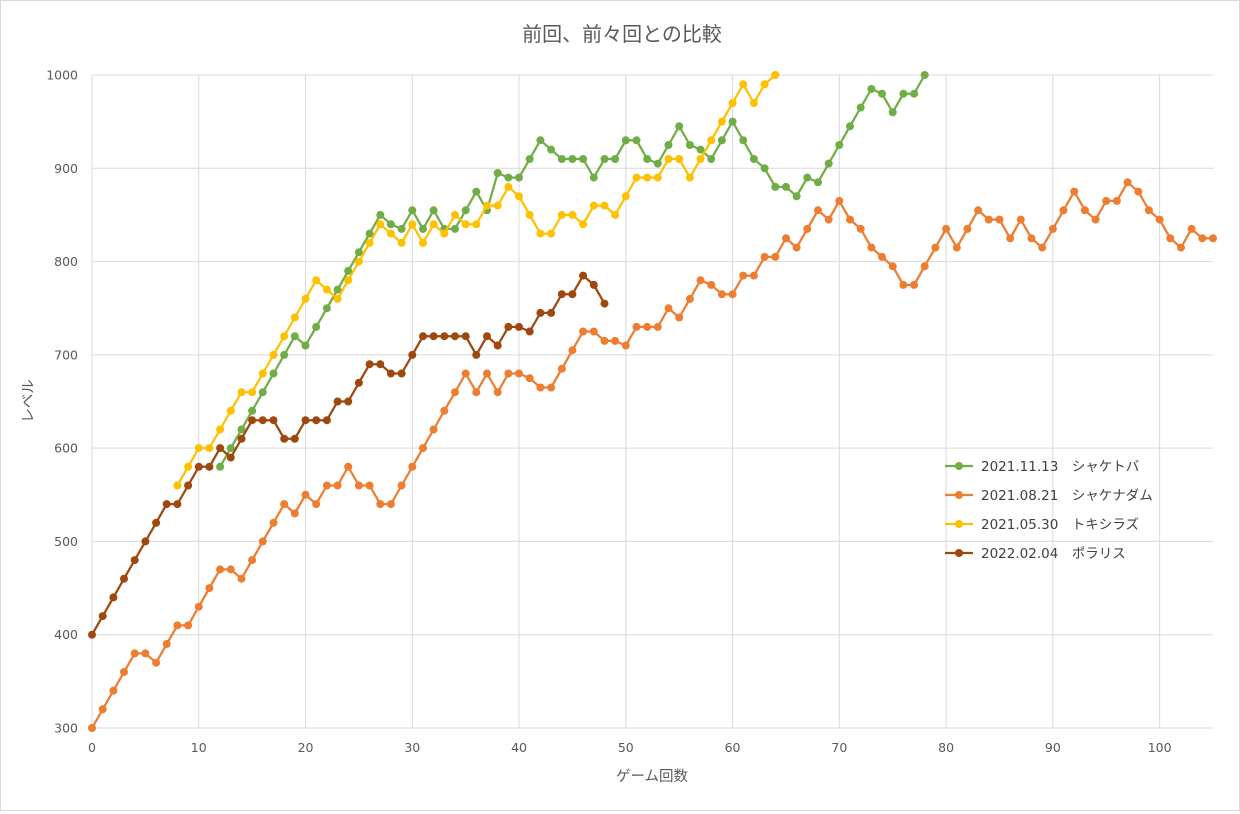 The image size is (1240, 814). Describe the element at coordinates (1035, 554) in the screenshot. I see `legend-item: 2022.02.04 ポラリス` at that location.